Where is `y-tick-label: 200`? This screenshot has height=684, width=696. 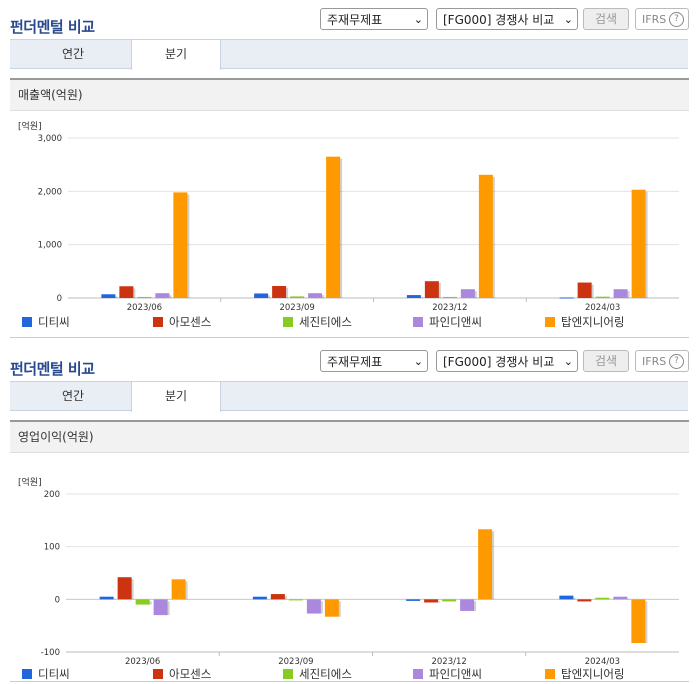 y-tick-label: 200 is located at coordinates (52, 495).